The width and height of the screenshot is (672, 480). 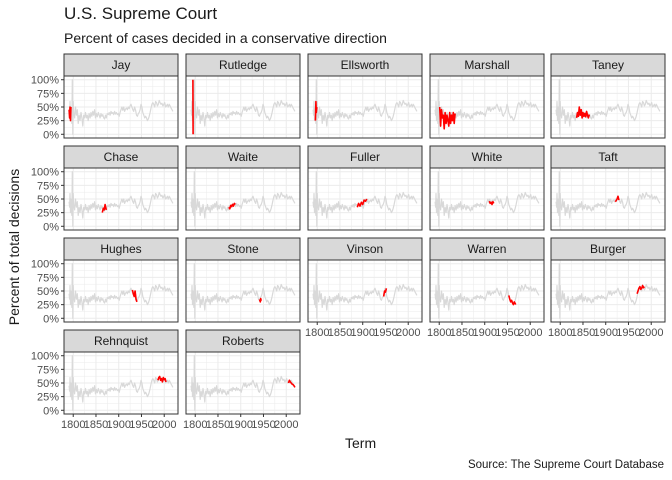 I want to click on facet-label: Taft, so click(x=608, y=157).